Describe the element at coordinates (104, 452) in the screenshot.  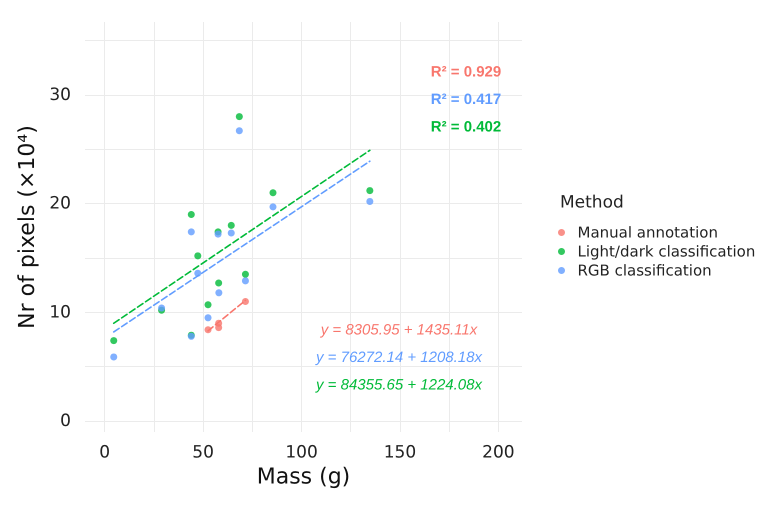
I see `x-tick-label: 0` at that location.